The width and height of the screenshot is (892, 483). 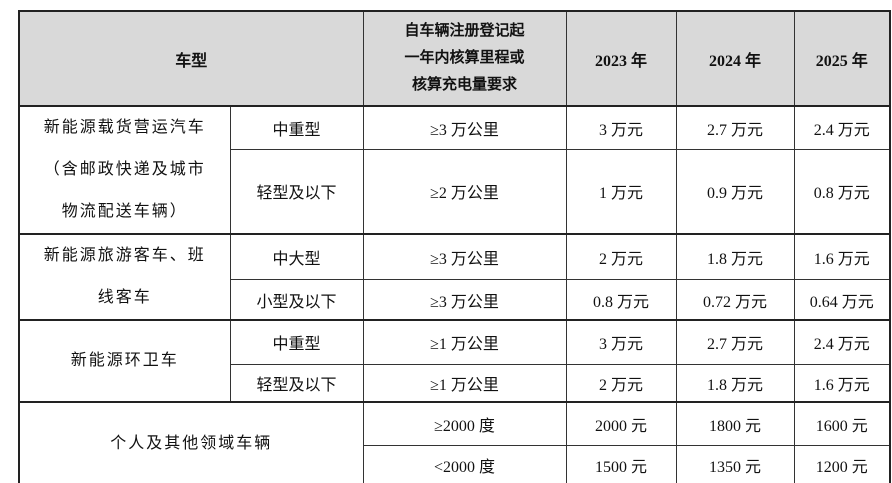 I want to click on value-2025-cell: 0.64 万元, so click(x=842, y=300).